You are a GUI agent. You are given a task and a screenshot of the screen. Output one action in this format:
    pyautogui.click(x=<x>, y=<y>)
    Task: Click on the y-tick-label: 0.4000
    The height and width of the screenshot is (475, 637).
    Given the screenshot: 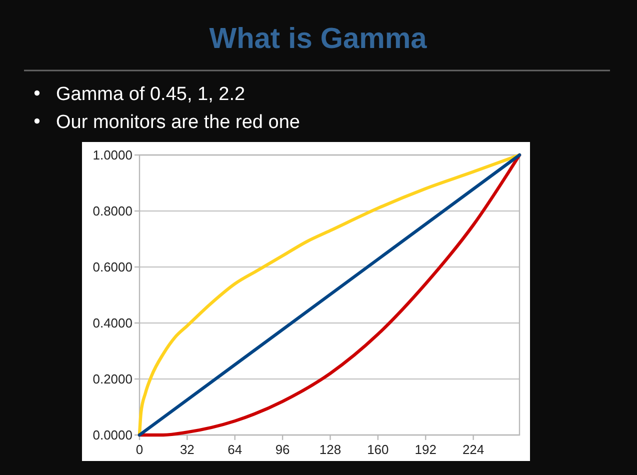 What is the action you would take?
    pyautogui.click(x=112, y=323)
    